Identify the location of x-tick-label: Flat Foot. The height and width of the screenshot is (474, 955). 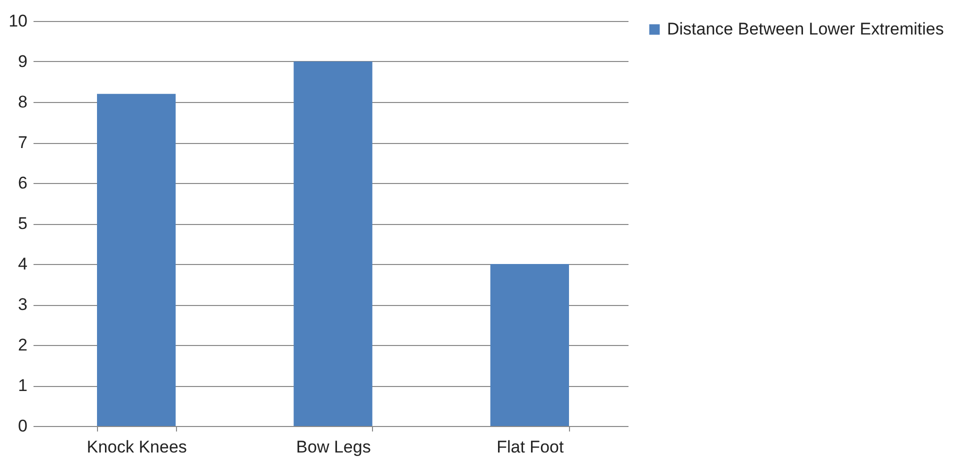
(530, 447).